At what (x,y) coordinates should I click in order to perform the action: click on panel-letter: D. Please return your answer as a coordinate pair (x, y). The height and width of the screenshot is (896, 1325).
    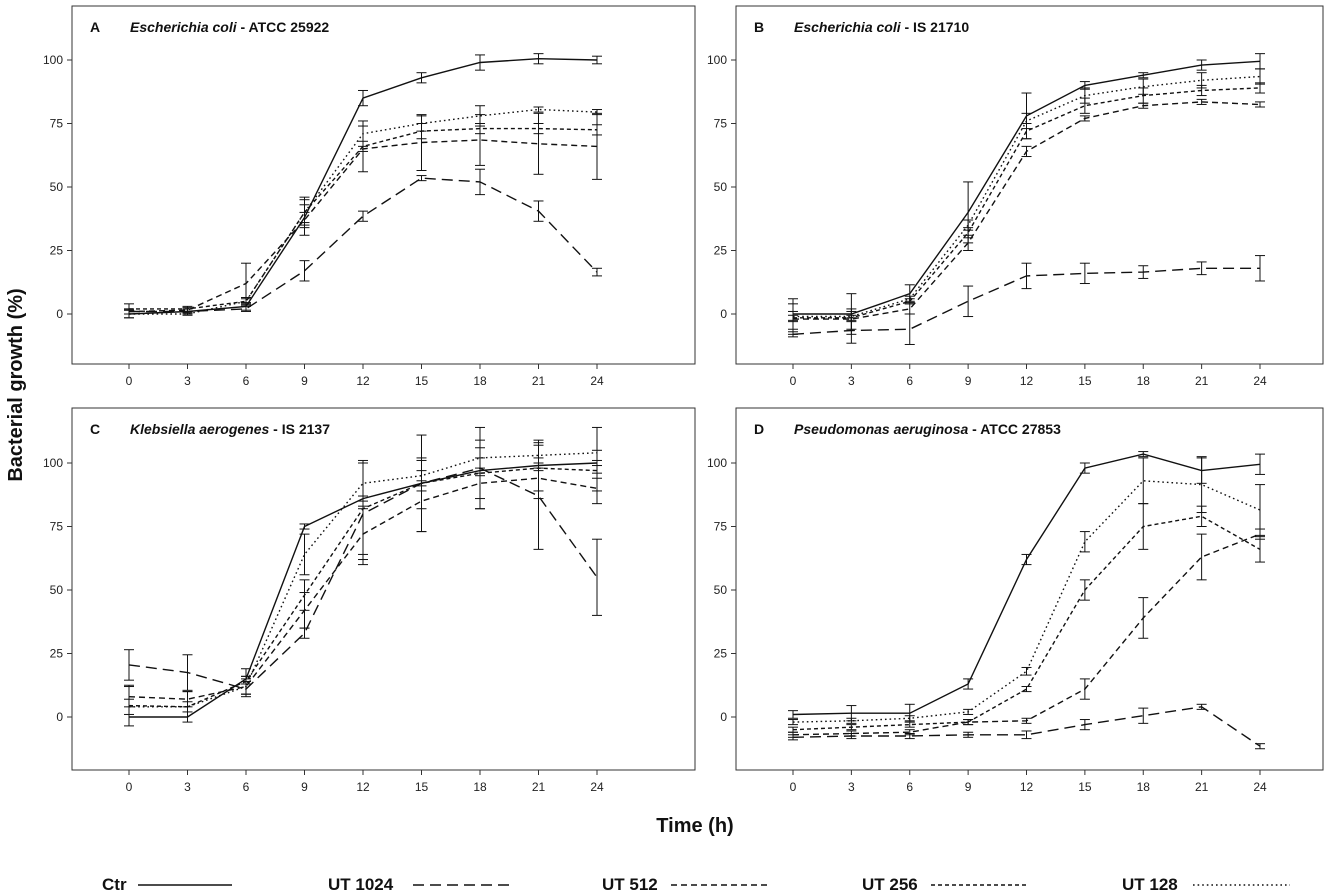
    Looking at the image, I should click on (759, 429).